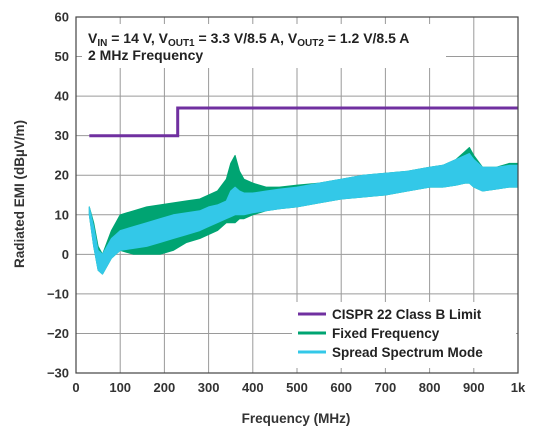  What do you see at coordinates (19, 194) in the screenshot?
I see `y-axis-title: Radiated EMI (dBµV/m)` at bounding box center [19, 194].